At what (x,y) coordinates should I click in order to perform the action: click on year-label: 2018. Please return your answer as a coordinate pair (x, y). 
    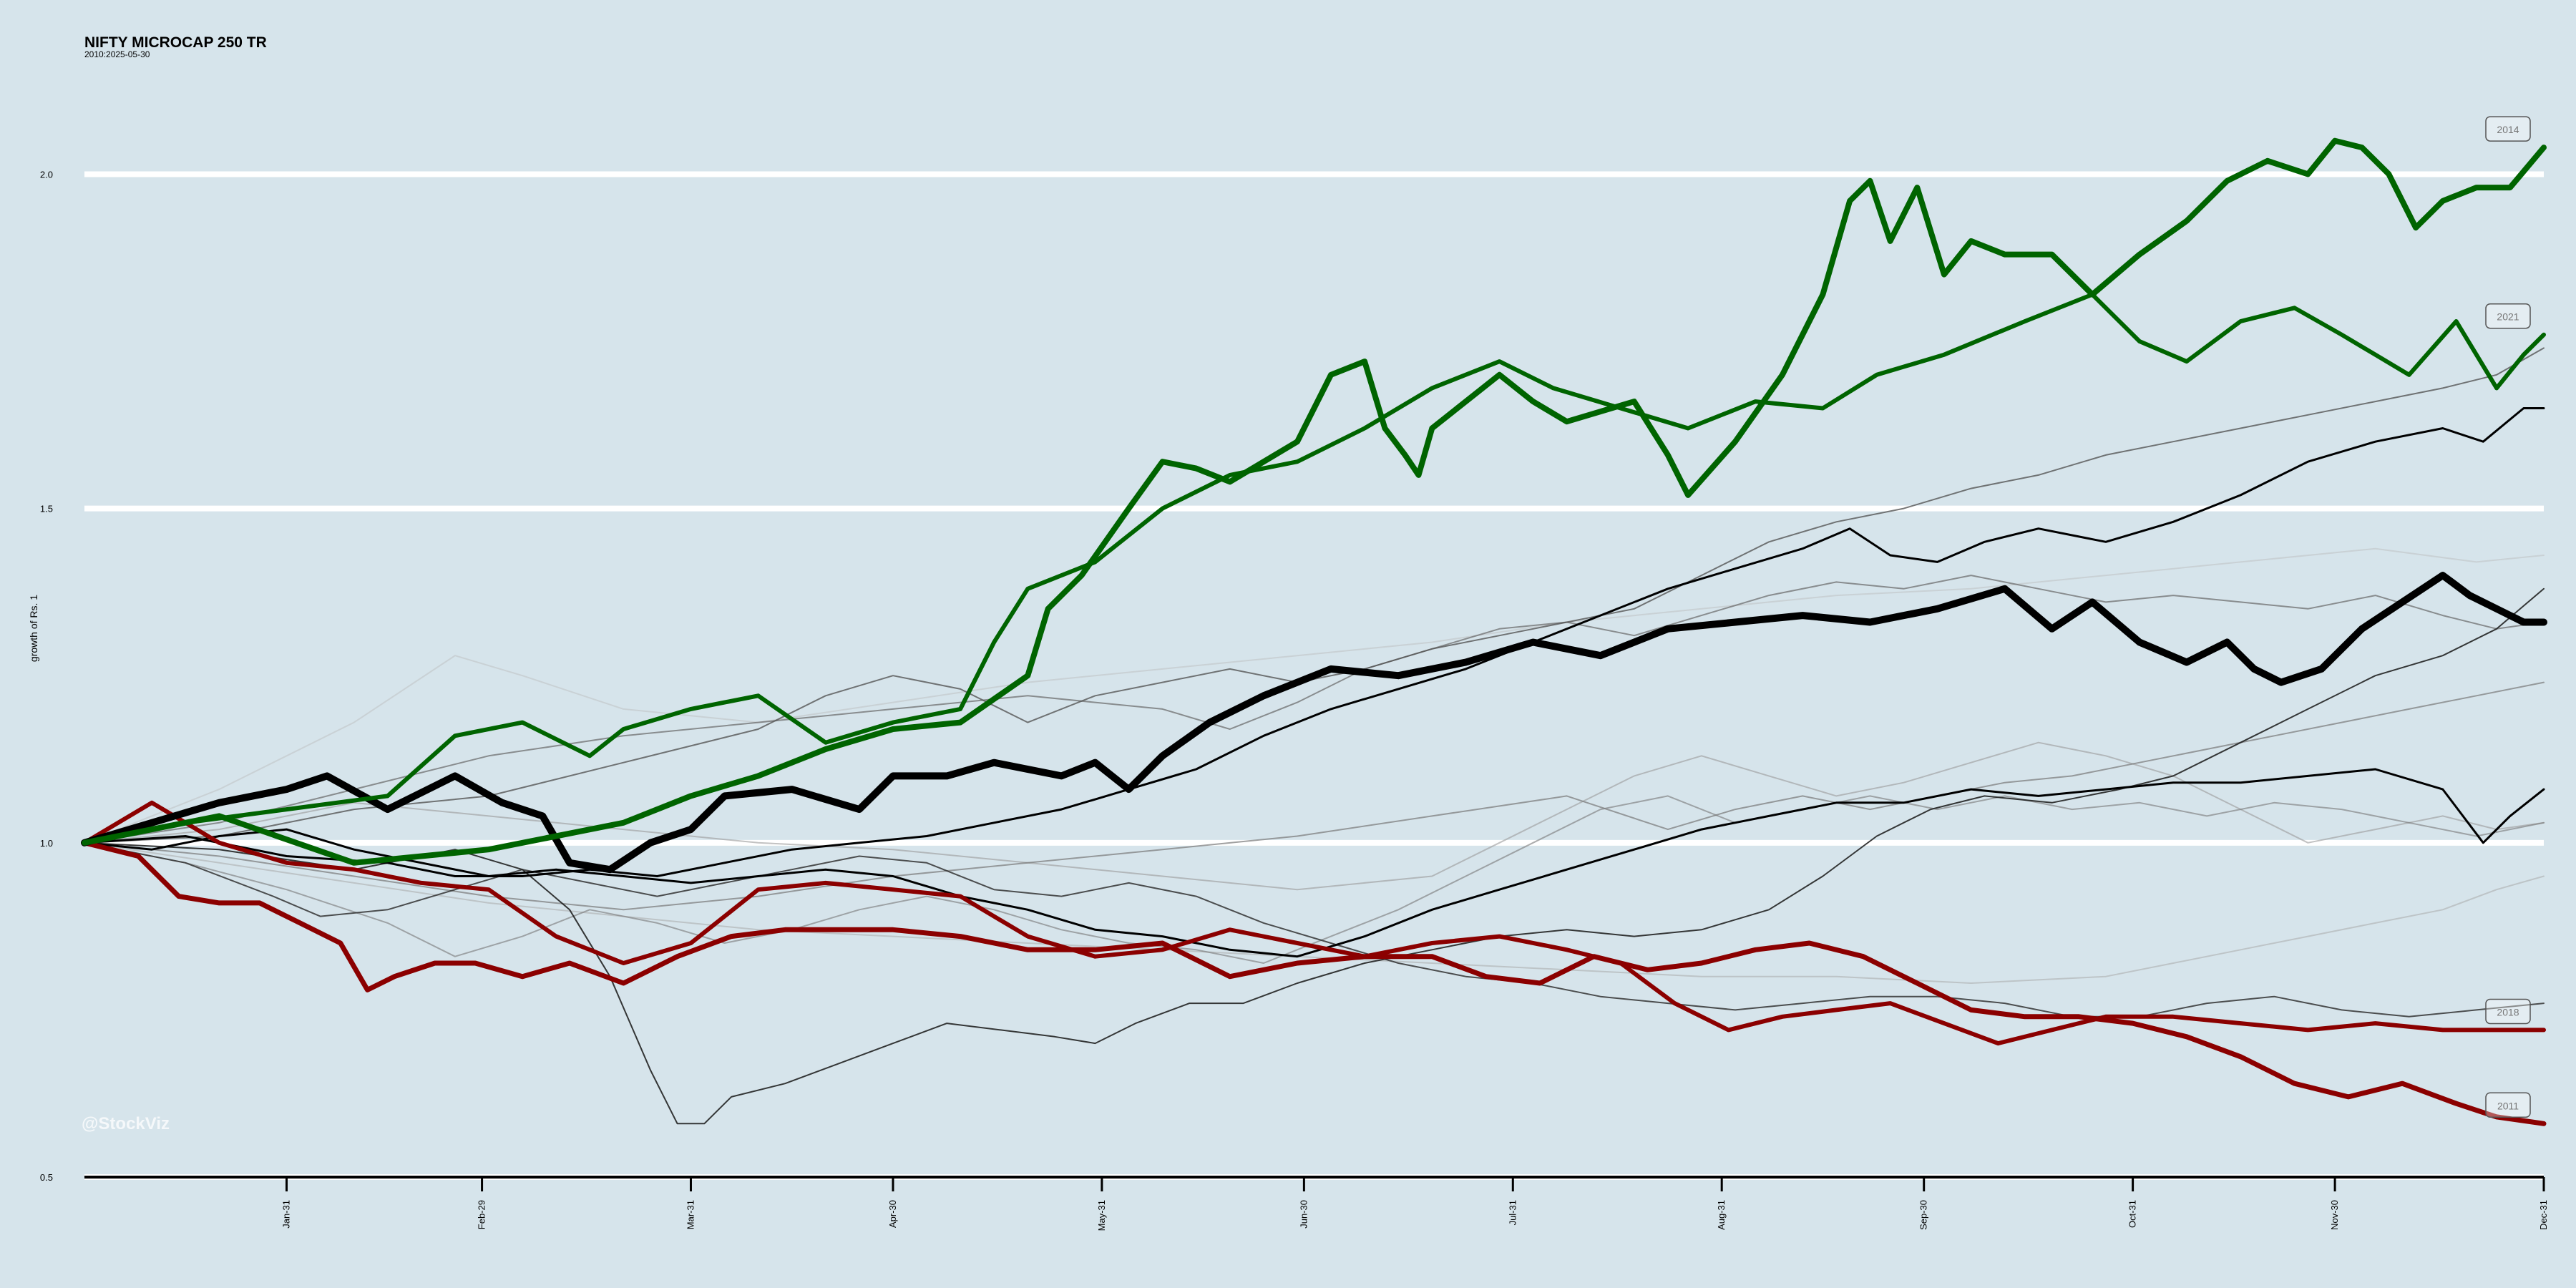
    Looking at the image, I should click on (2508, 1012).